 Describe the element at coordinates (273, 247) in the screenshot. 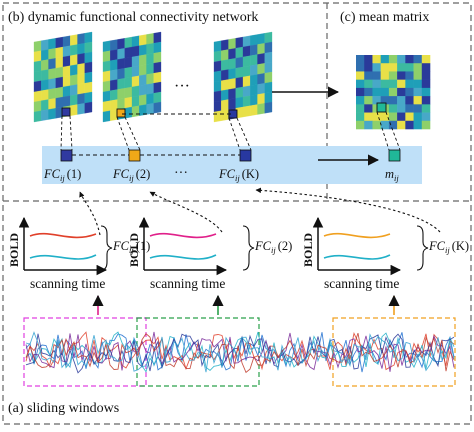

I see `window-fc-label: FCij (2)` at that location.